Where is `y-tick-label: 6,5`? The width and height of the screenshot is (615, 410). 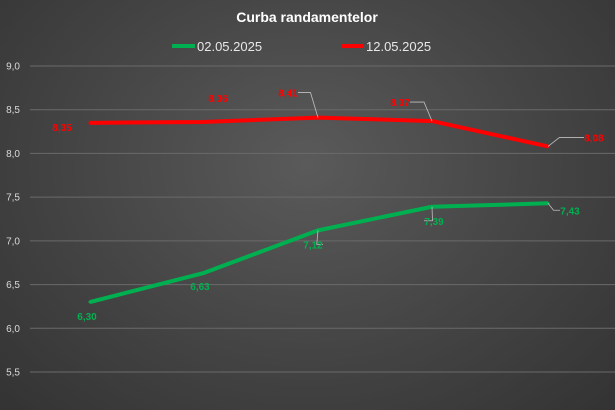
y-tick-label: 6,5 is located at coordinates (13, 285).